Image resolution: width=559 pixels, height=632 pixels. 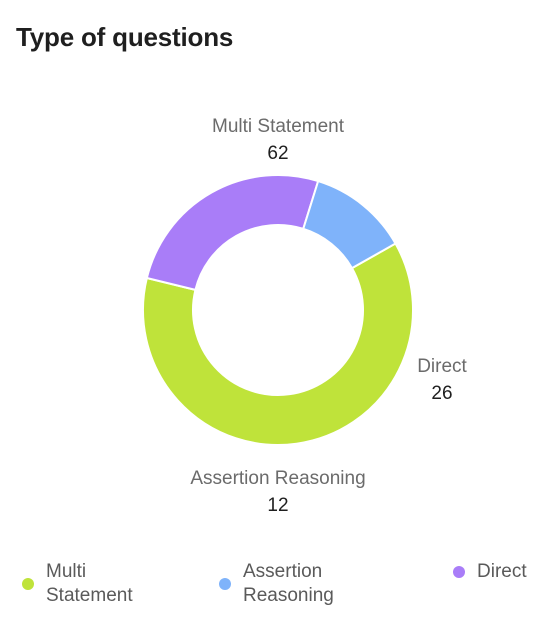 What do you see at coordinates (502, 571) in the screenshot?
I see `legend-label: Direct` at bounding box center [502, 571].